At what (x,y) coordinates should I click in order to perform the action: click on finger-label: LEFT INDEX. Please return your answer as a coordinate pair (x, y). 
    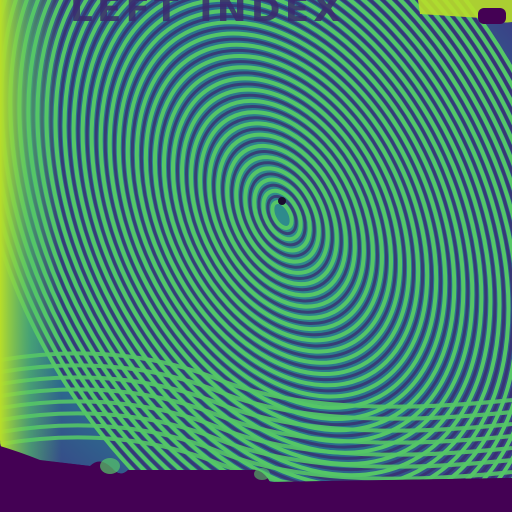
    Looking at the image, I should click on (208, 15).